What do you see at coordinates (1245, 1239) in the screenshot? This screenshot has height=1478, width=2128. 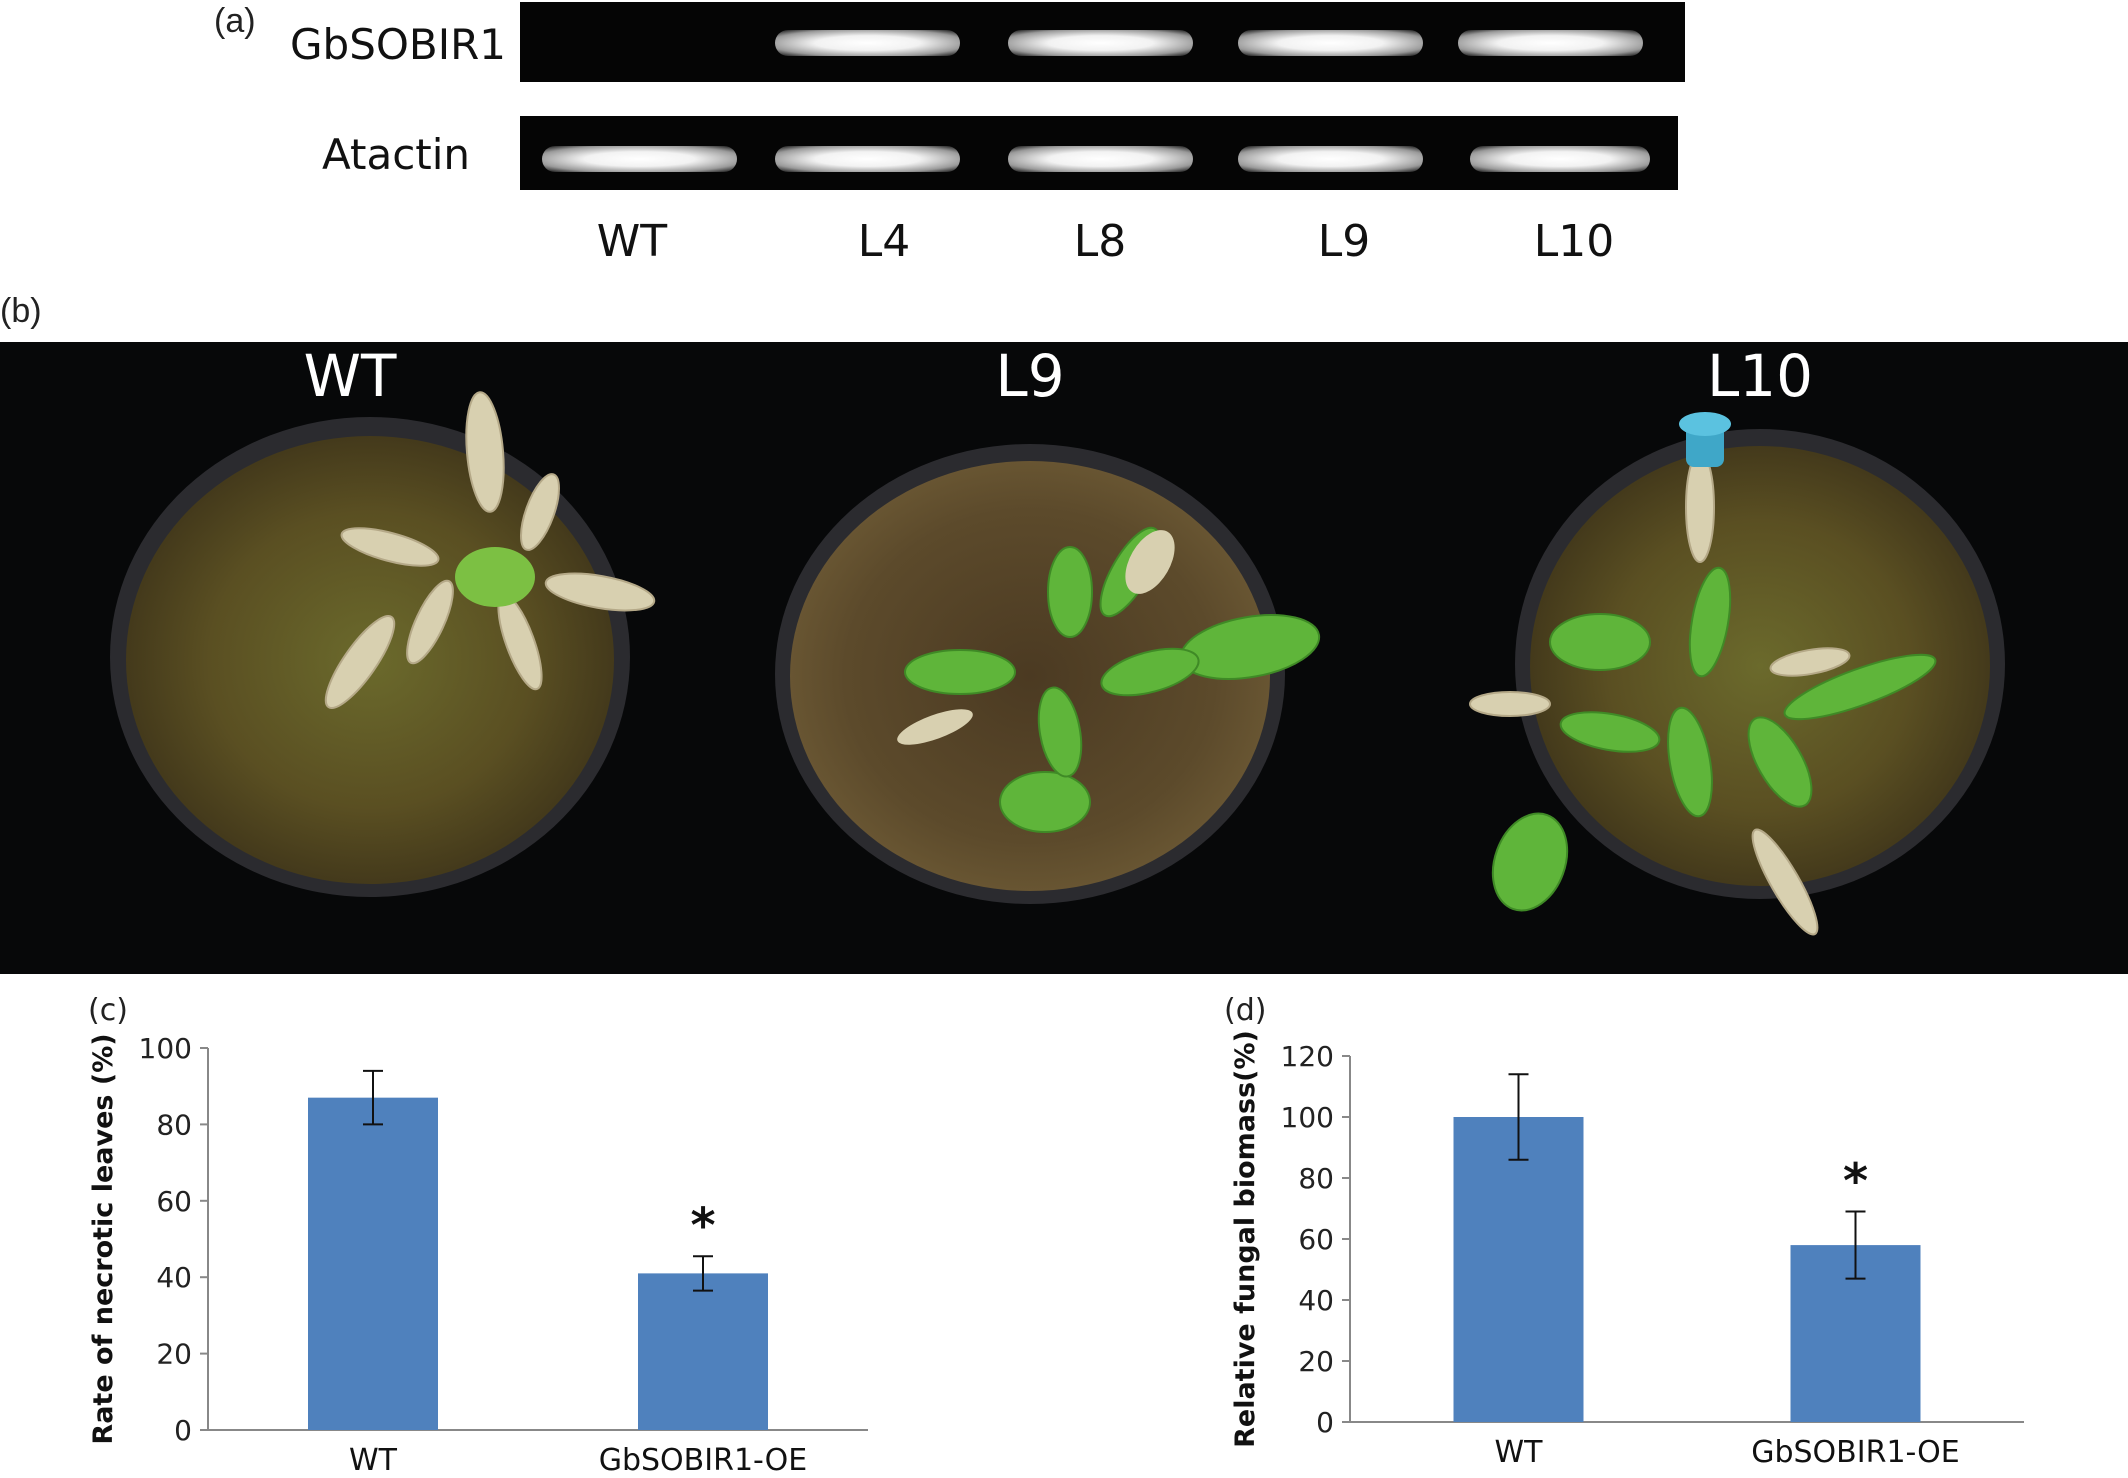 I see `y-axis-label: Relative fungal biomass(%)` at bounding box center [1245, 1239].